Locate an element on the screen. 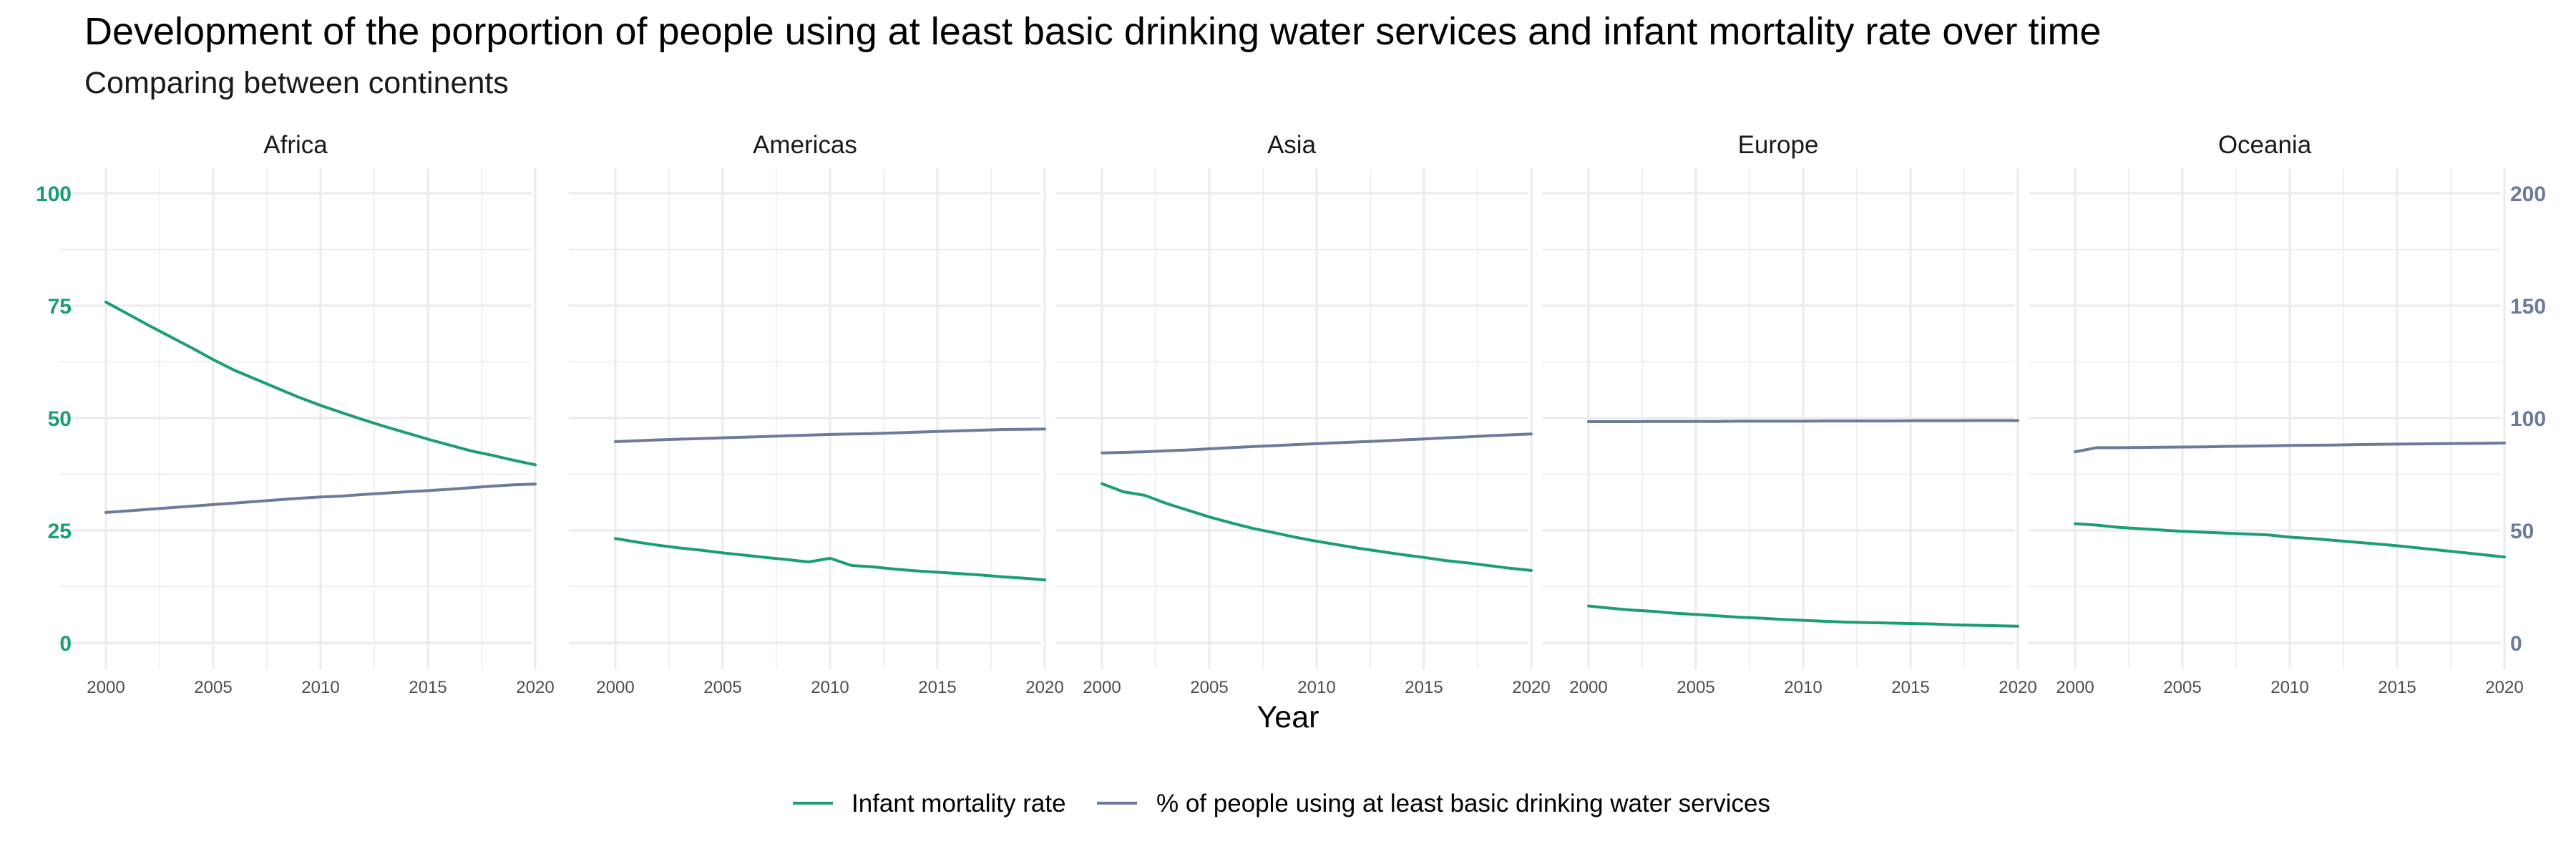 This screenshot has width=2576, height=859. y-left-tick-label: 0 is located at coordinates (65, 644).